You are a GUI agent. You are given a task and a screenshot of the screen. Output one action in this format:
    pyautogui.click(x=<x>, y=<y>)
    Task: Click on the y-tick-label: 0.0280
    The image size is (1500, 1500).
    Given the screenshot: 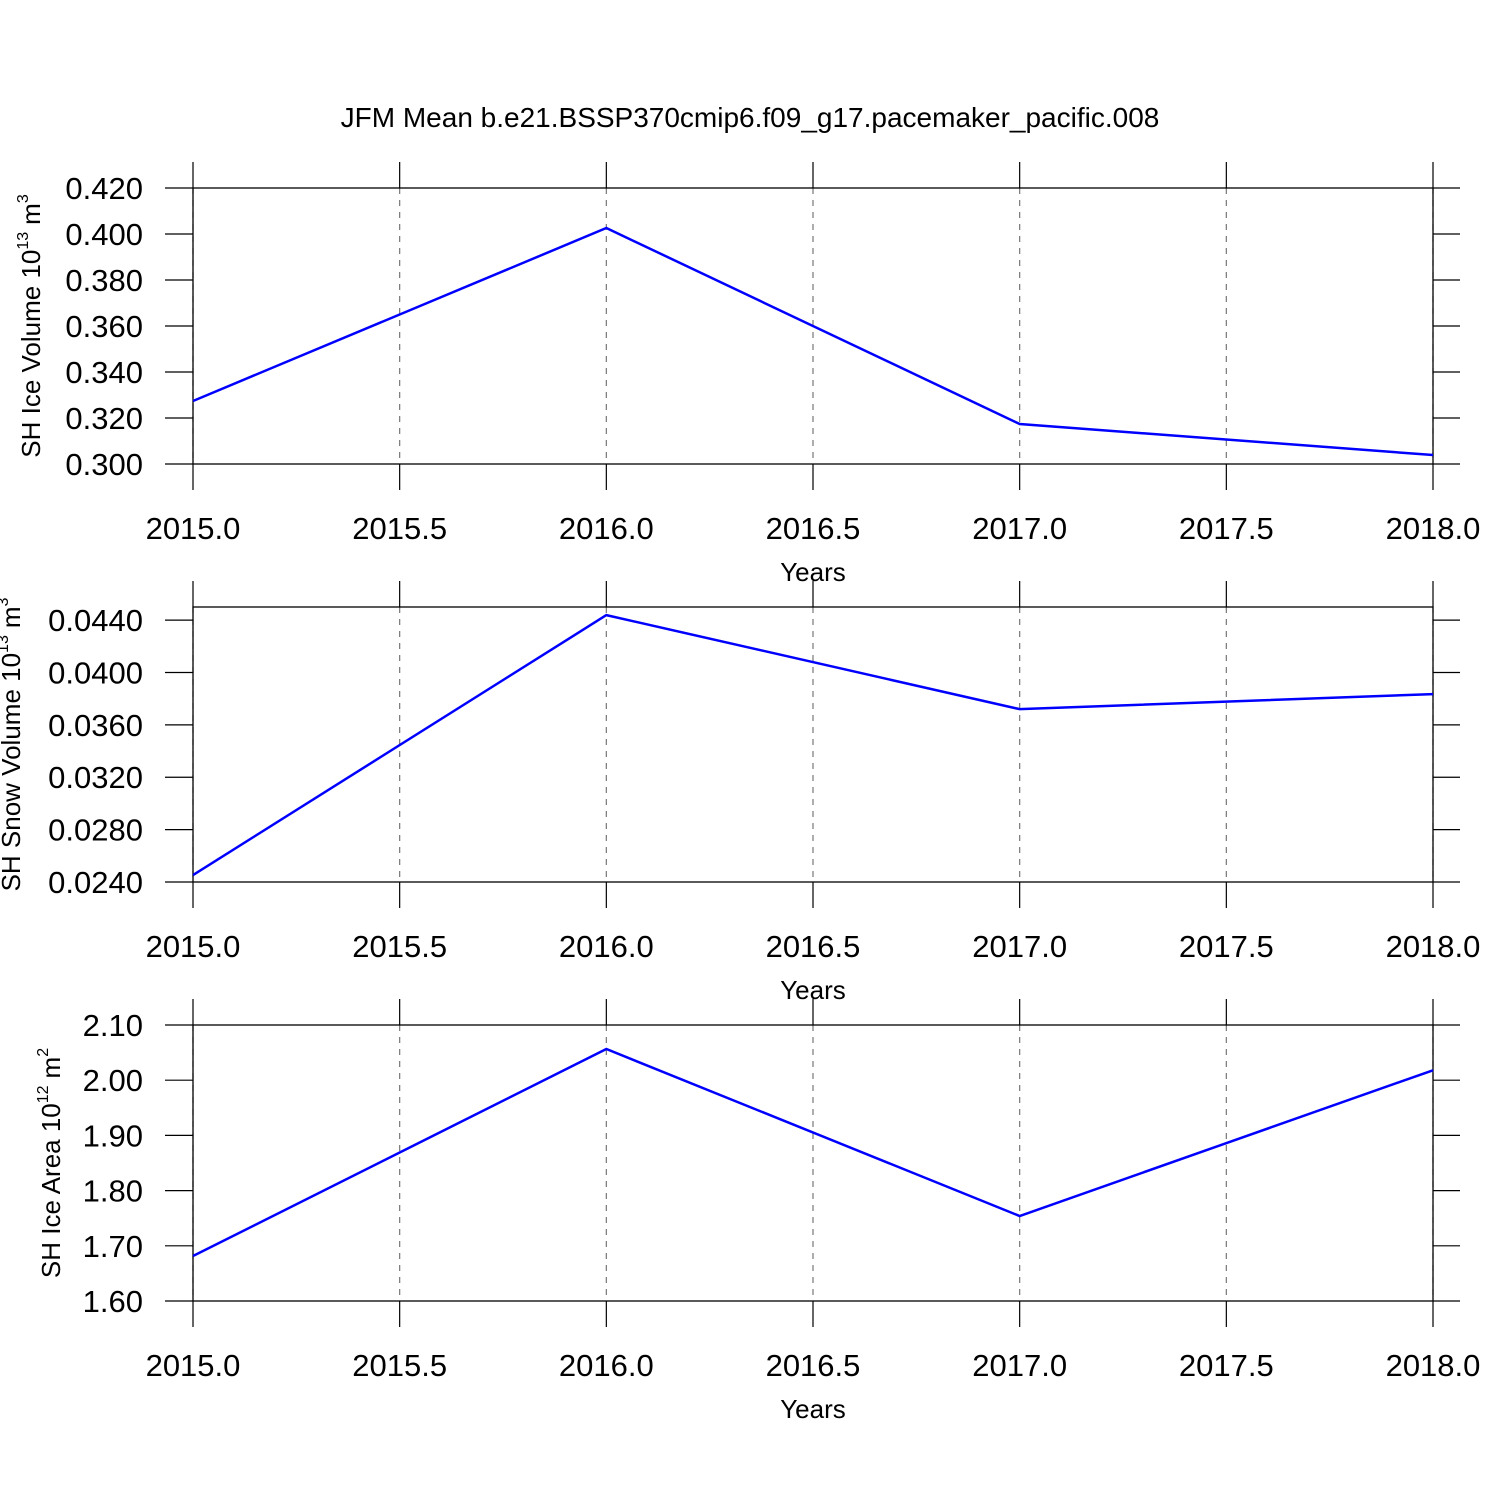 What is the action you would take?
    pyautogui.click(x=95, y=830)
    